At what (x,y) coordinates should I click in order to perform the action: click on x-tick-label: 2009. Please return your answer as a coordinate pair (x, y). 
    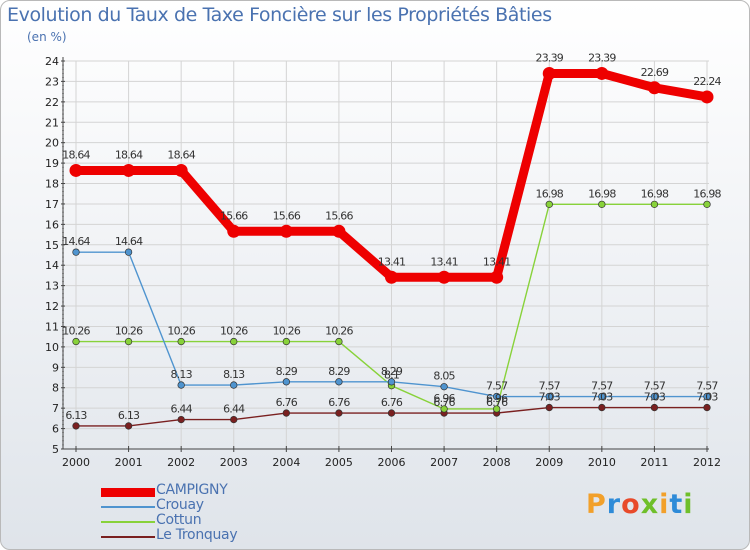
    Looking at the image, I should click on (549, 462).